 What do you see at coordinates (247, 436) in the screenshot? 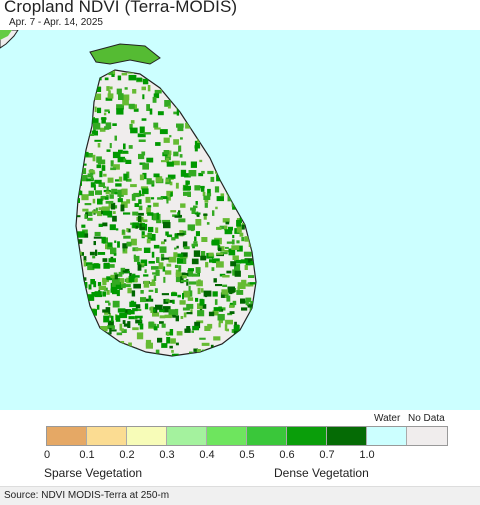
I see `ndvi-legend-bar` at bounding box center [247, 436].